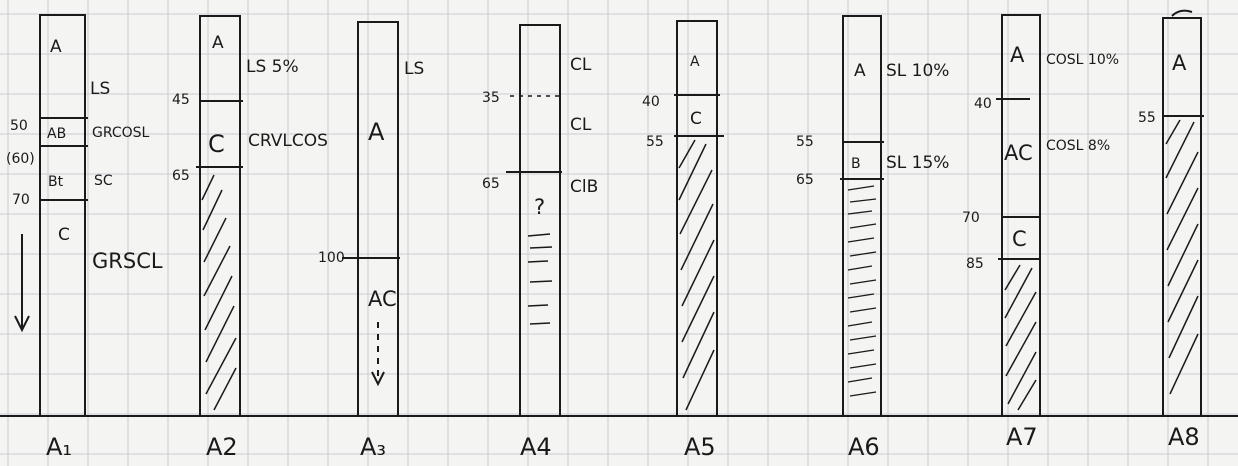 The image size is (1238, 466). I want to click on texture-label: COSL 10%, so click(1082, 60).